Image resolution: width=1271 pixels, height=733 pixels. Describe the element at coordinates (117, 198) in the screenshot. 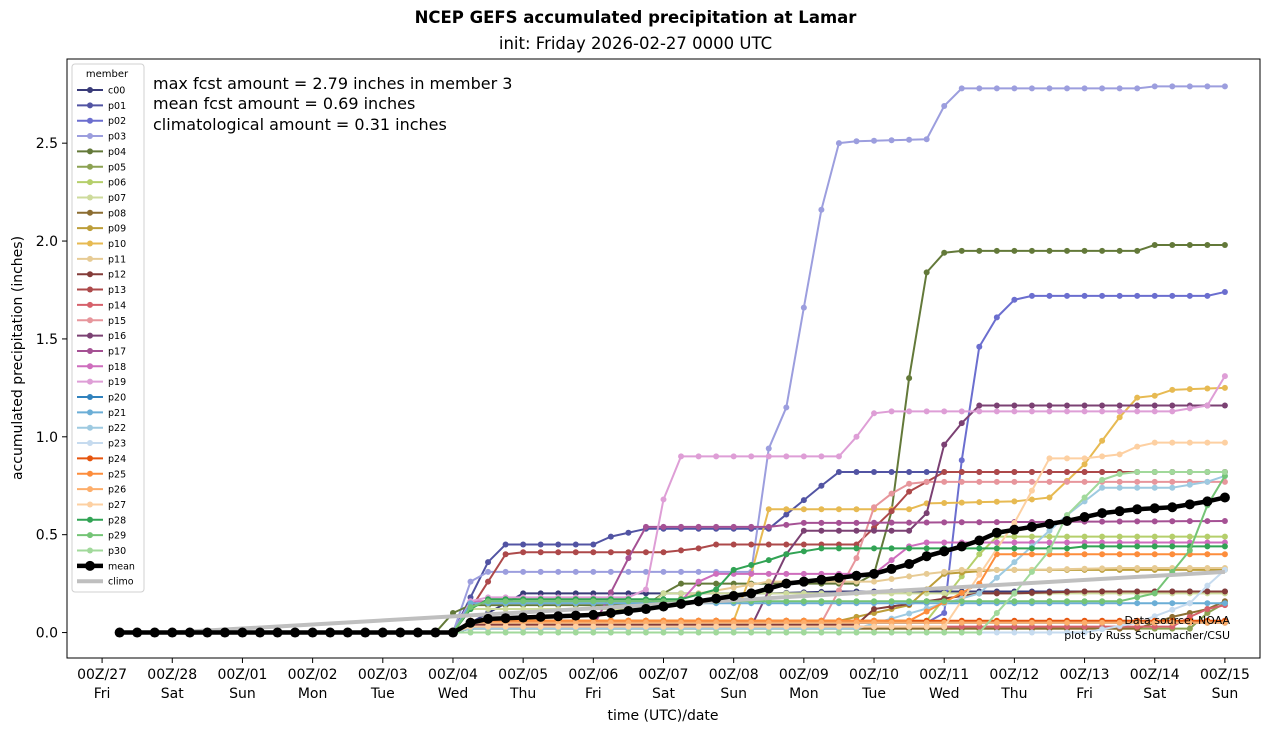

I see `legend-label: p07` at that location.